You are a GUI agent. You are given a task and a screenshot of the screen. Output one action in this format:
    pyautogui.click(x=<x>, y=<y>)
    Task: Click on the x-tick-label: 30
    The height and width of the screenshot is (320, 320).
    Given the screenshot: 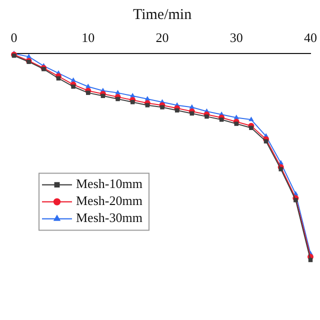 What is the action you would take?
    pyautogui.click(x=236, y=38)
    